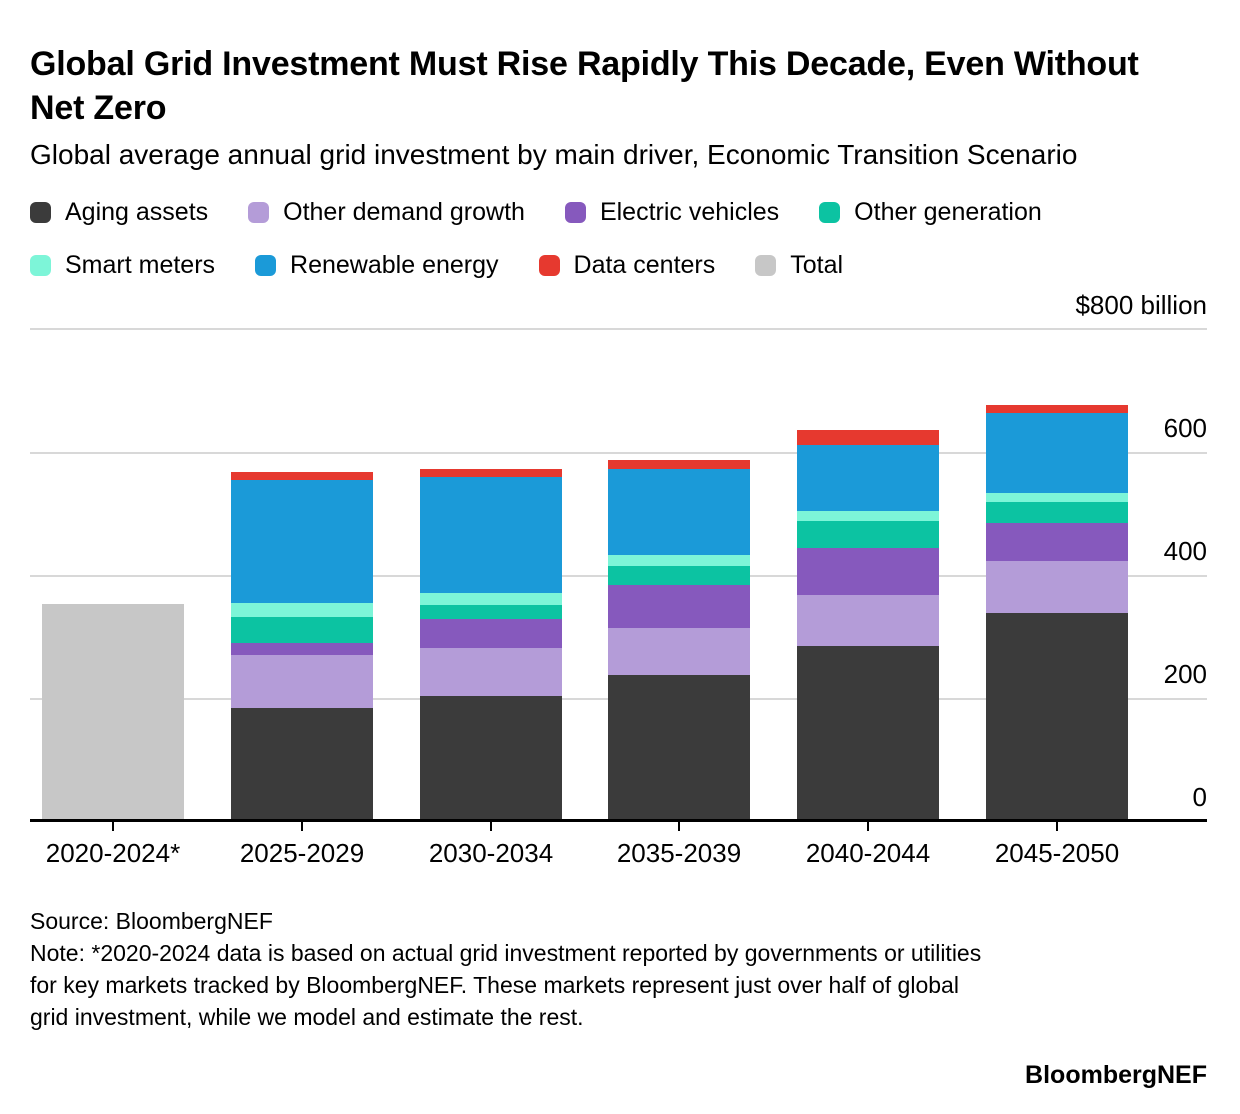 The height and width of the screenshot is (1114, 1240). I want to click on legend-label: Smart meters, so click(140, 265).